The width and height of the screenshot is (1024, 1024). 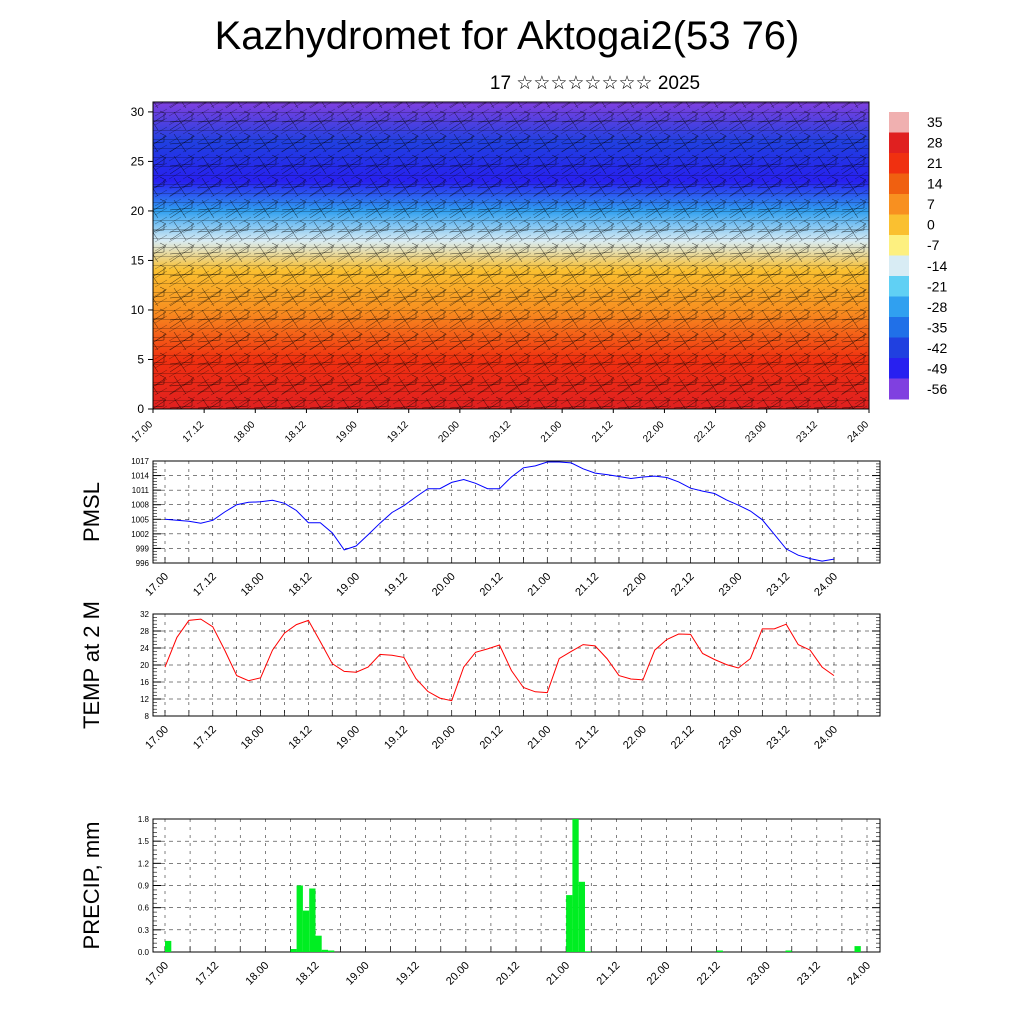 What do you see at coordinates (144, 682) in the screenshot?
I see `y-tick-label: 16` at bounding box center [144, 682].